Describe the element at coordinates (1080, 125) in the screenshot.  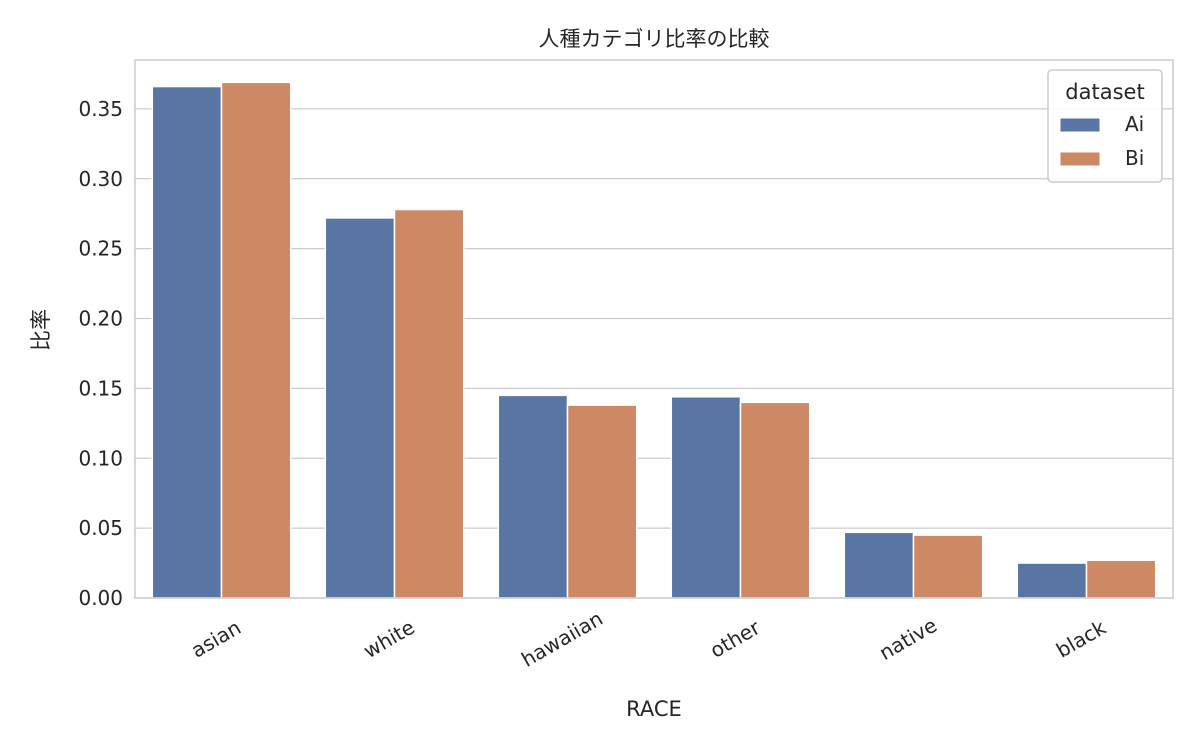
I see `legend-swatch-Ai` at that location.